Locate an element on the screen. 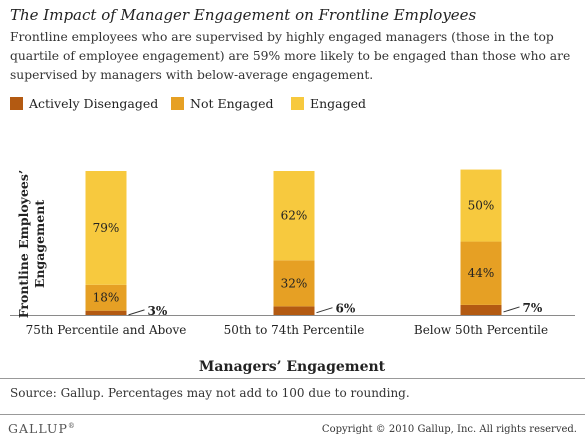 This screenshot has height=440, width=585. data-label: 3% is located at coordinates (158, 311).